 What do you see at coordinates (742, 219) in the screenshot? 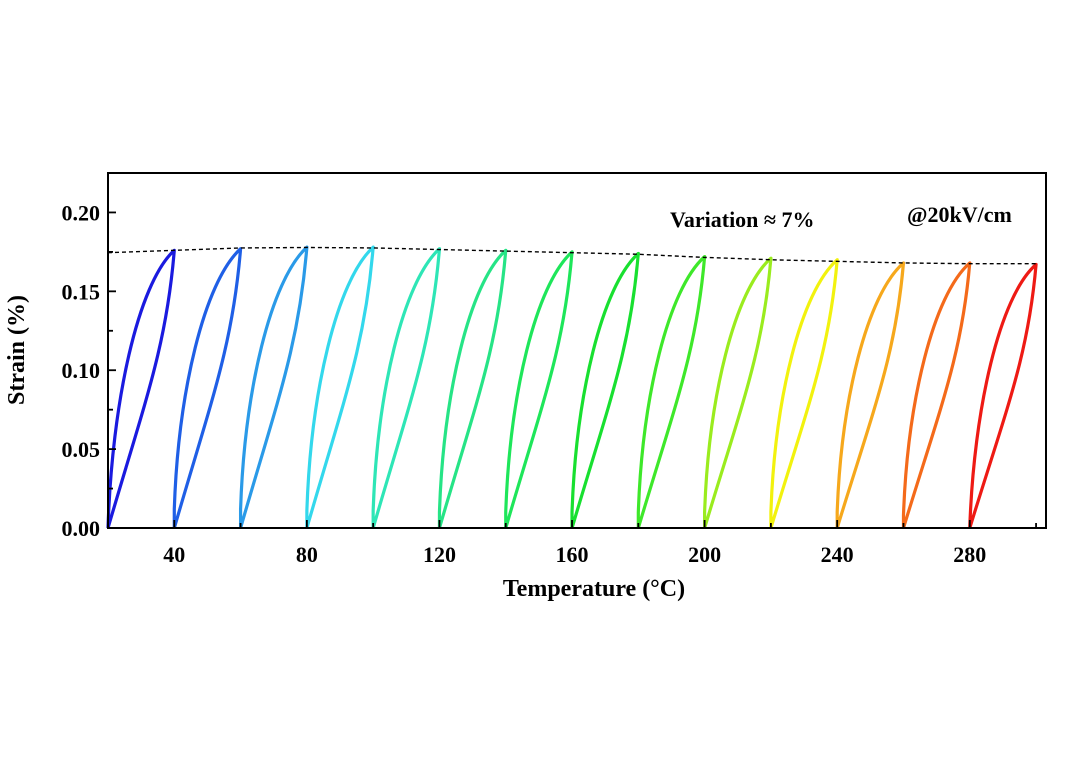
I see `variation-annotation: Variation ≈ 7%` at bounding box center [742, 219].